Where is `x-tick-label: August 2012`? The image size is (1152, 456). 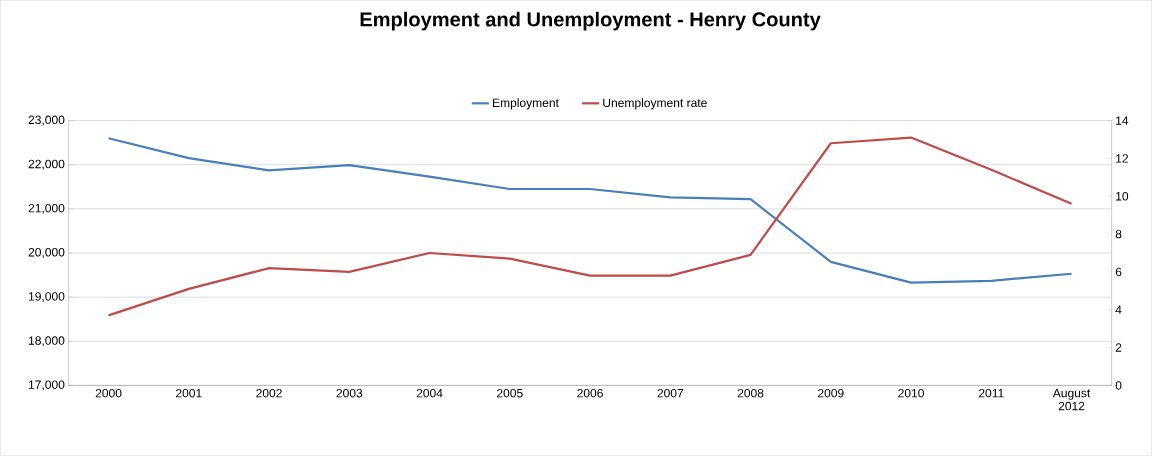 x-tick-label: August 2012 is located at coordinates (1071, 400).